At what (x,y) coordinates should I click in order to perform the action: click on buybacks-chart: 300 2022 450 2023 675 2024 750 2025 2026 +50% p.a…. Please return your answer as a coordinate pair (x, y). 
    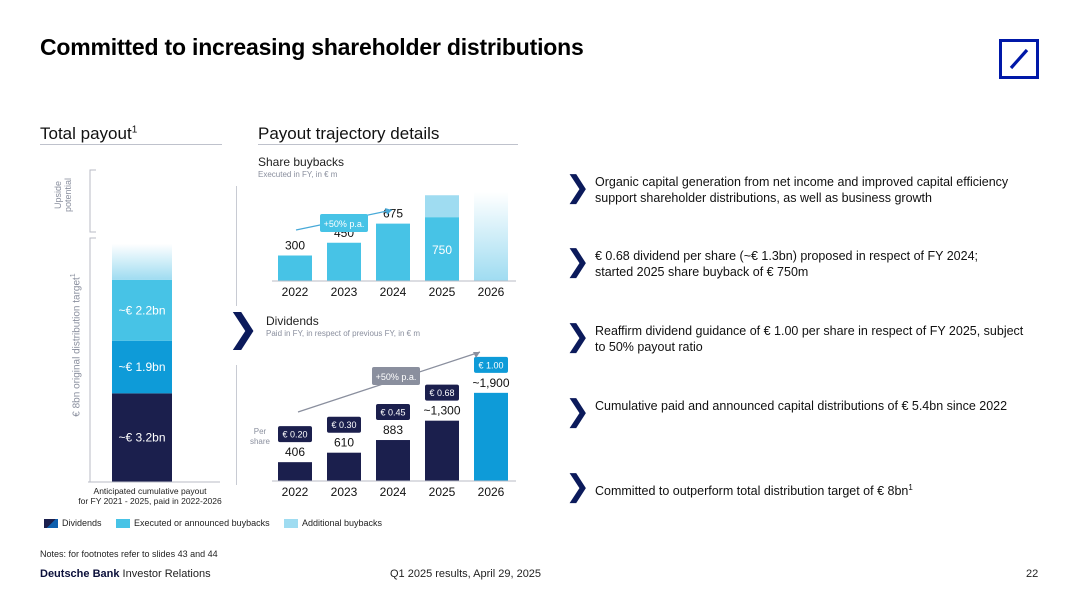
    Looking at the image, I should click on (389, 242).